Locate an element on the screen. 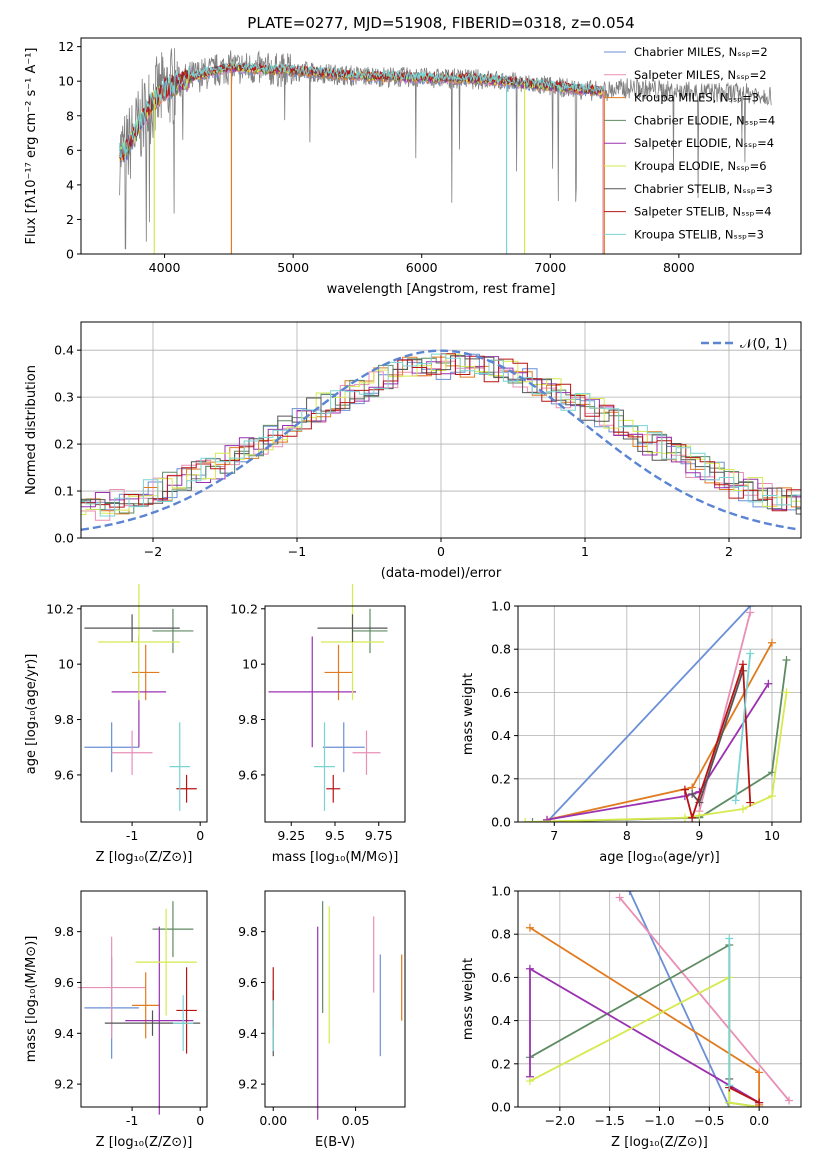  y-tick-label: 10.2 is located at coordinates (60, 608).